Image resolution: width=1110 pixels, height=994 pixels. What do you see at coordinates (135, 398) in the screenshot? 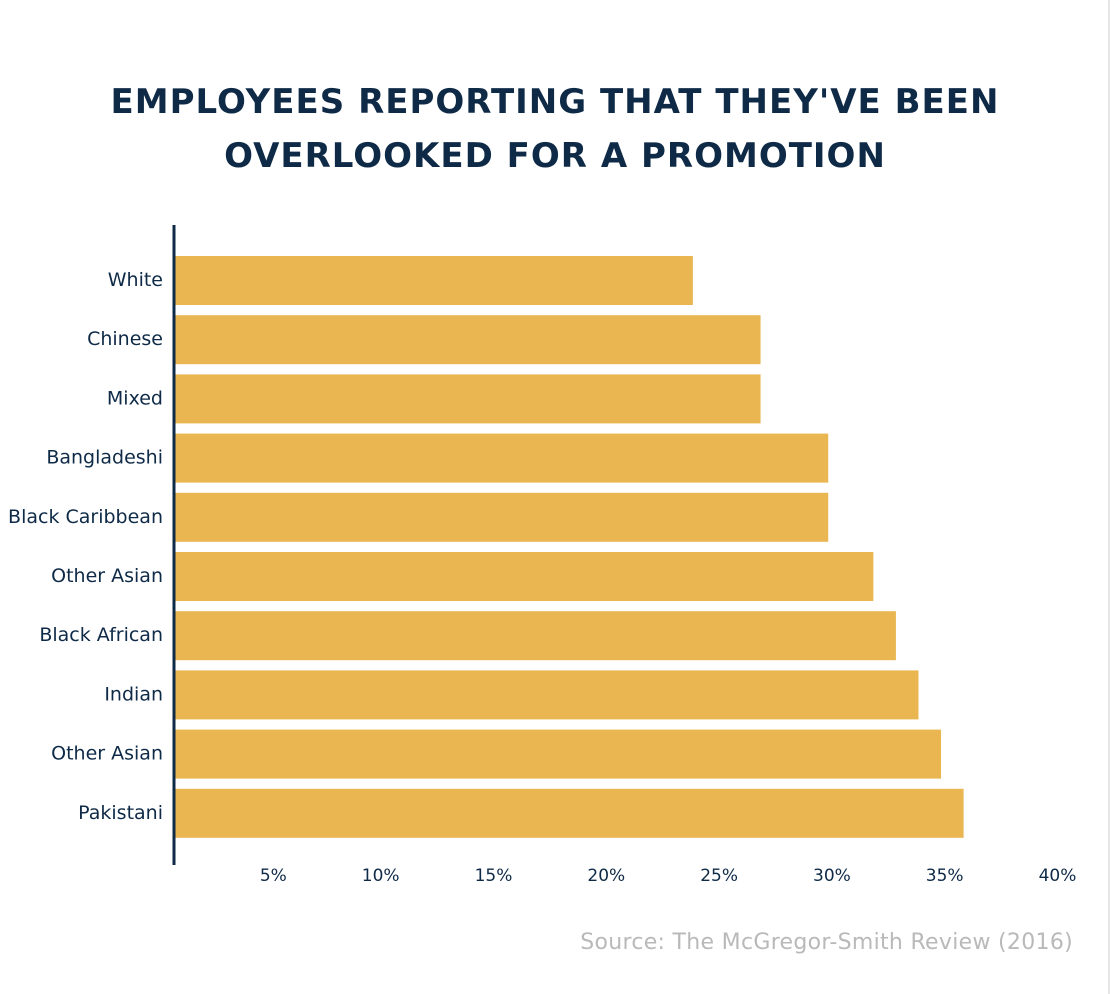
I see `category-label: Mixed` at bounding box center [135, 398].